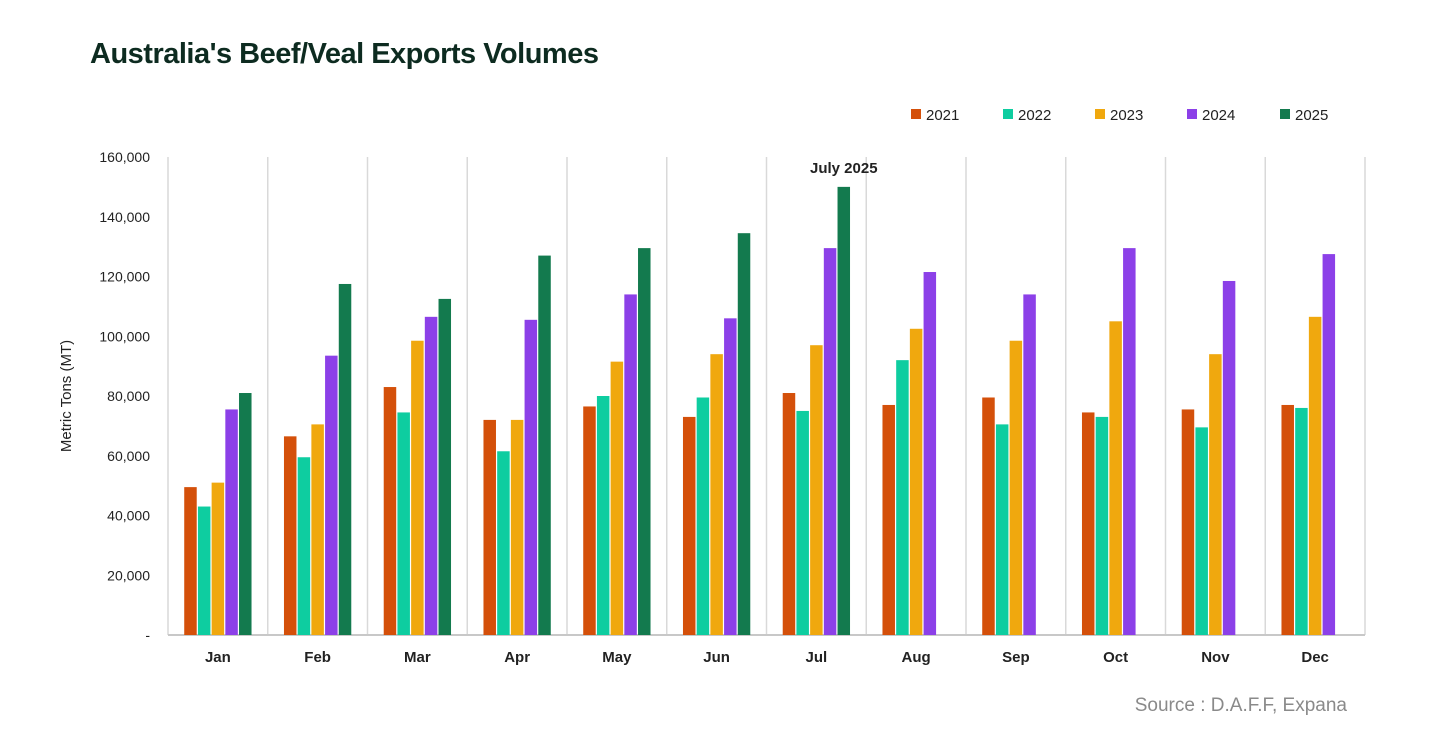 Image resolution: width=1433 pixels, height=737 pixels. What do you see at coordinates (916, 657) in the screenshot?
I see `x-tick-label: Aug` at bounding box center [916, 657].